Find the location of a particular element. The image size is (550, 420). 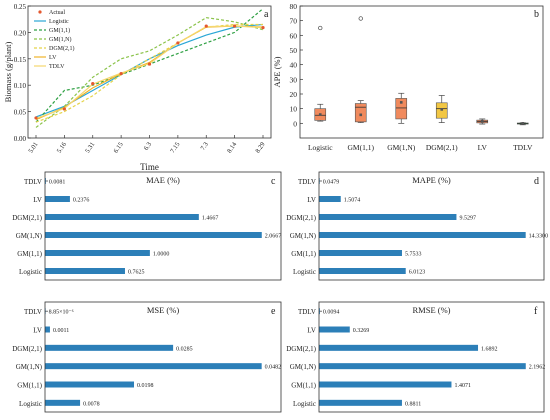

value-label: 0.0011 is located at coordinates (61, 331).